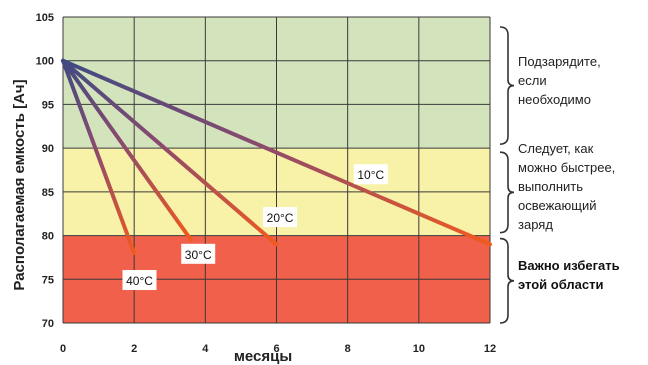 The height and width of the screenshot is (365, 648). What do you see at coordinates (263, 356) in the screenshot?
I see `x-axis-title: месяцы` at bounding box center [263, 356].